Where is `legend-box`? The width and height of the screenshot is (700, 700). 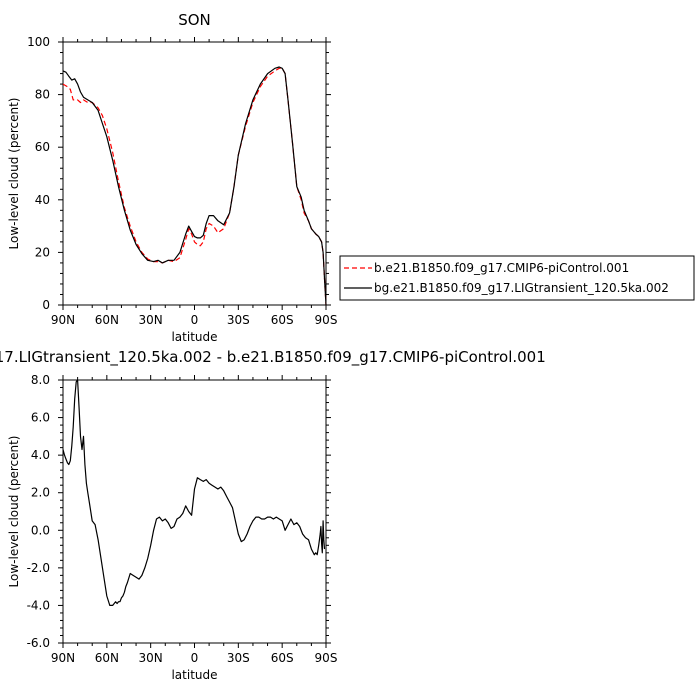
legend-box is located at coordinates (517, 278).